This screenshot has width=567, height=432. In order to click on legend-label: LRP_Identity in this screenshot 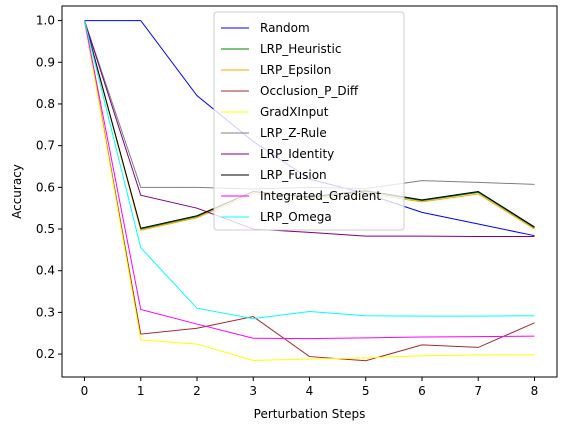, I will do `click(297, 154)`.